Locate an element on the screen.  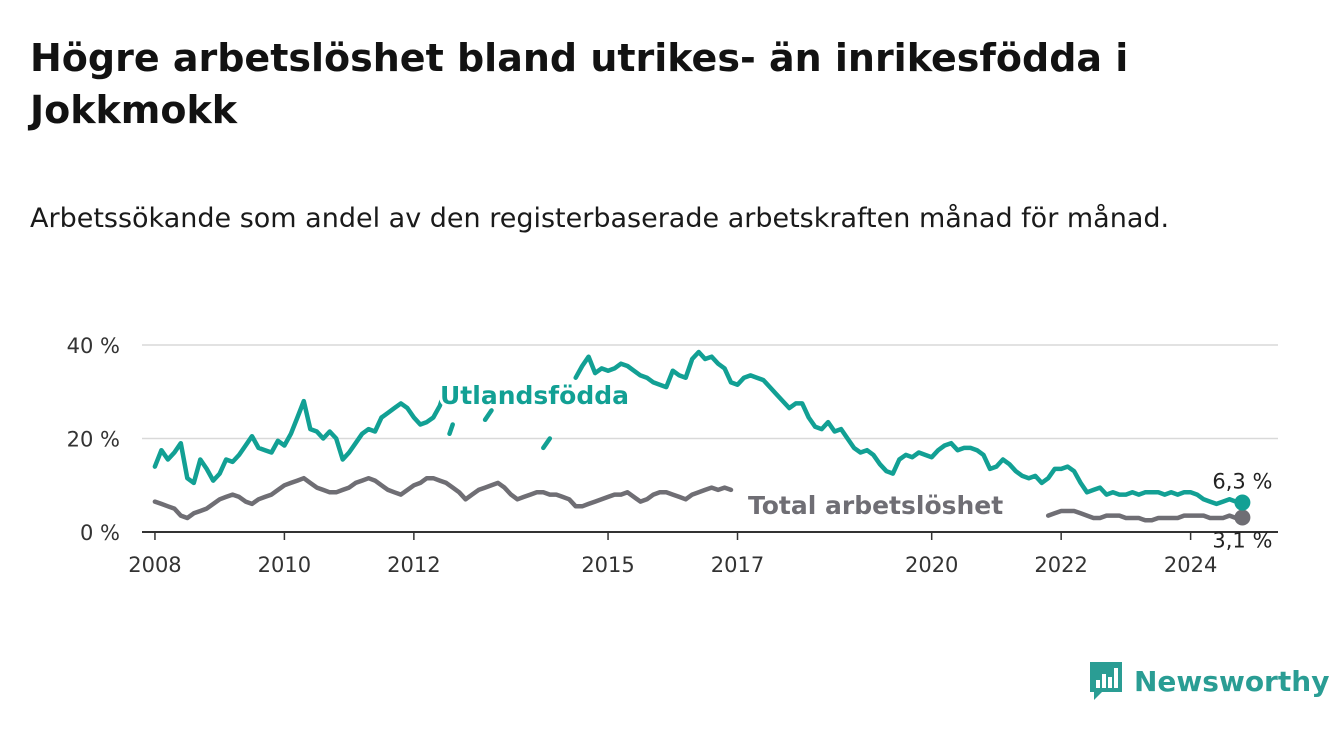
y-tick-label: 0 % is located at coordinates (100, 533).